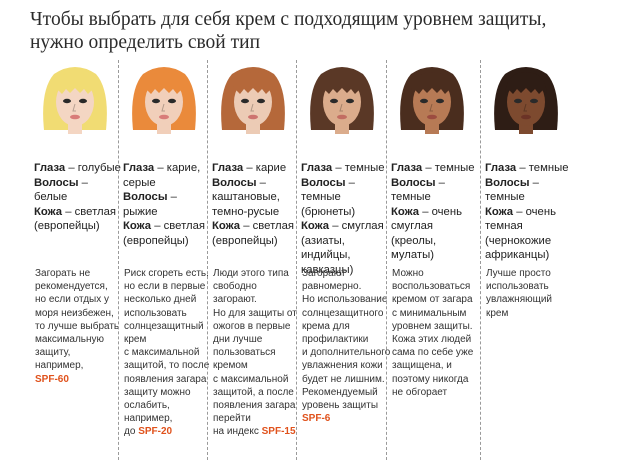 The image size is (620, 468). Describe the element at coordinates (52, 379) in the screenshot. I see `spf-value: SPF-60` at that location.